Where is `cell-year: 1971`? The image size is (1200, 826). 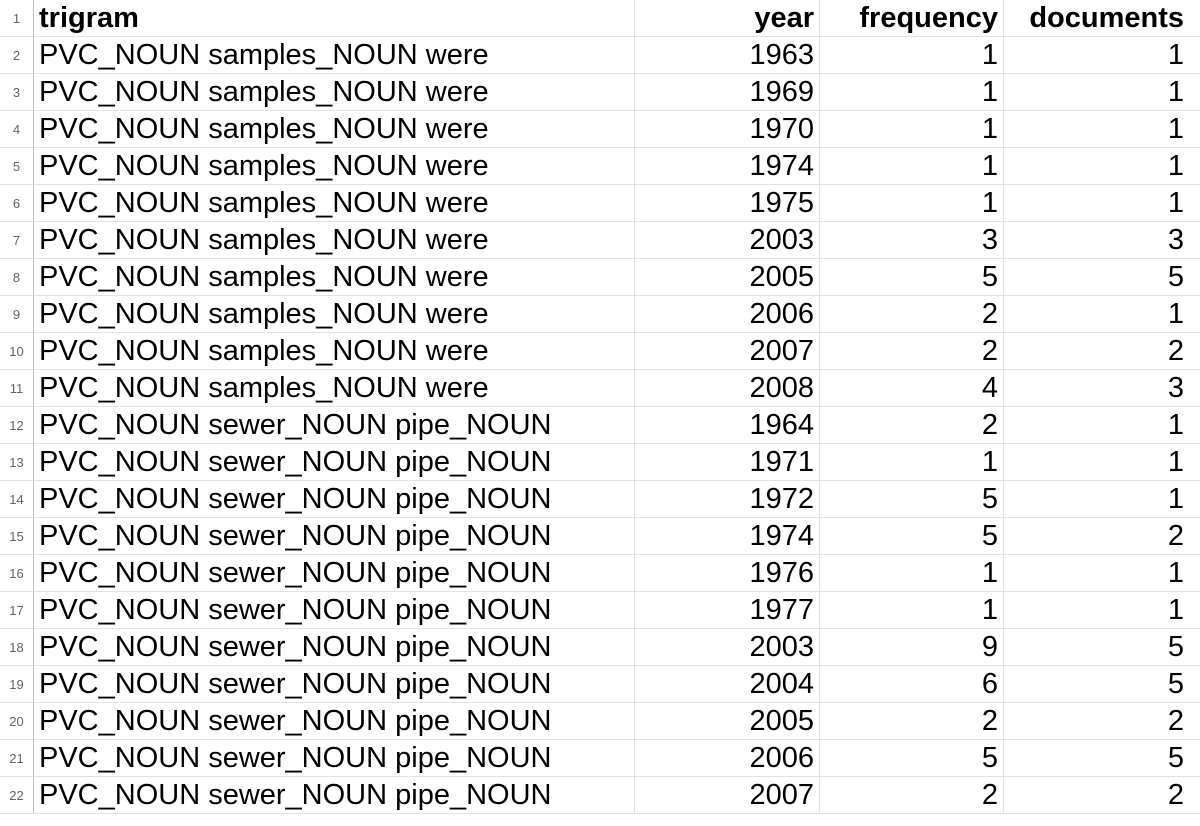 cell-year: 1971 is located at coordinates (727, 462).